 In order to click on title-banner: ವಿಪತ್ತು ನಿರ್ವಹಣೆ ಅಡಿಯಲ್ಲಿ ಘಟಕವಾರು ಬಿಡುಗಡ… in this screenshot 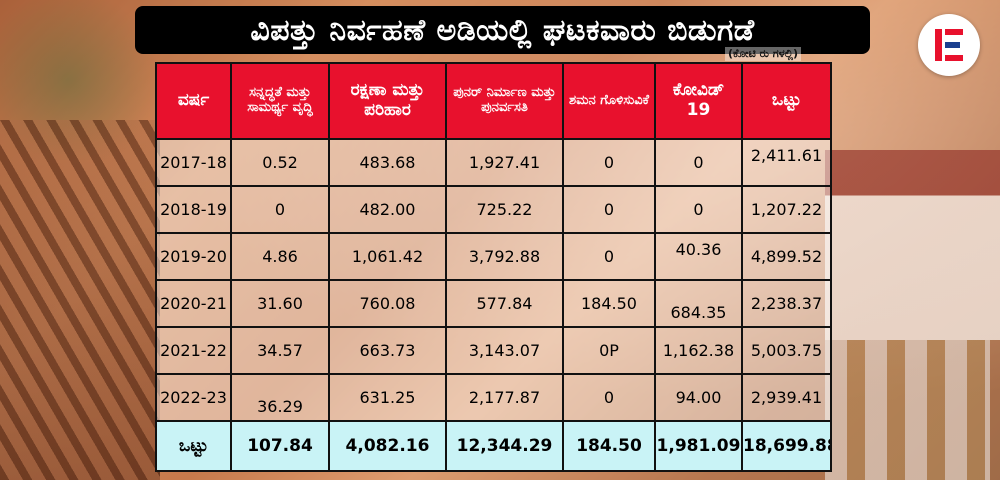, I will do `click(502, 30)`.